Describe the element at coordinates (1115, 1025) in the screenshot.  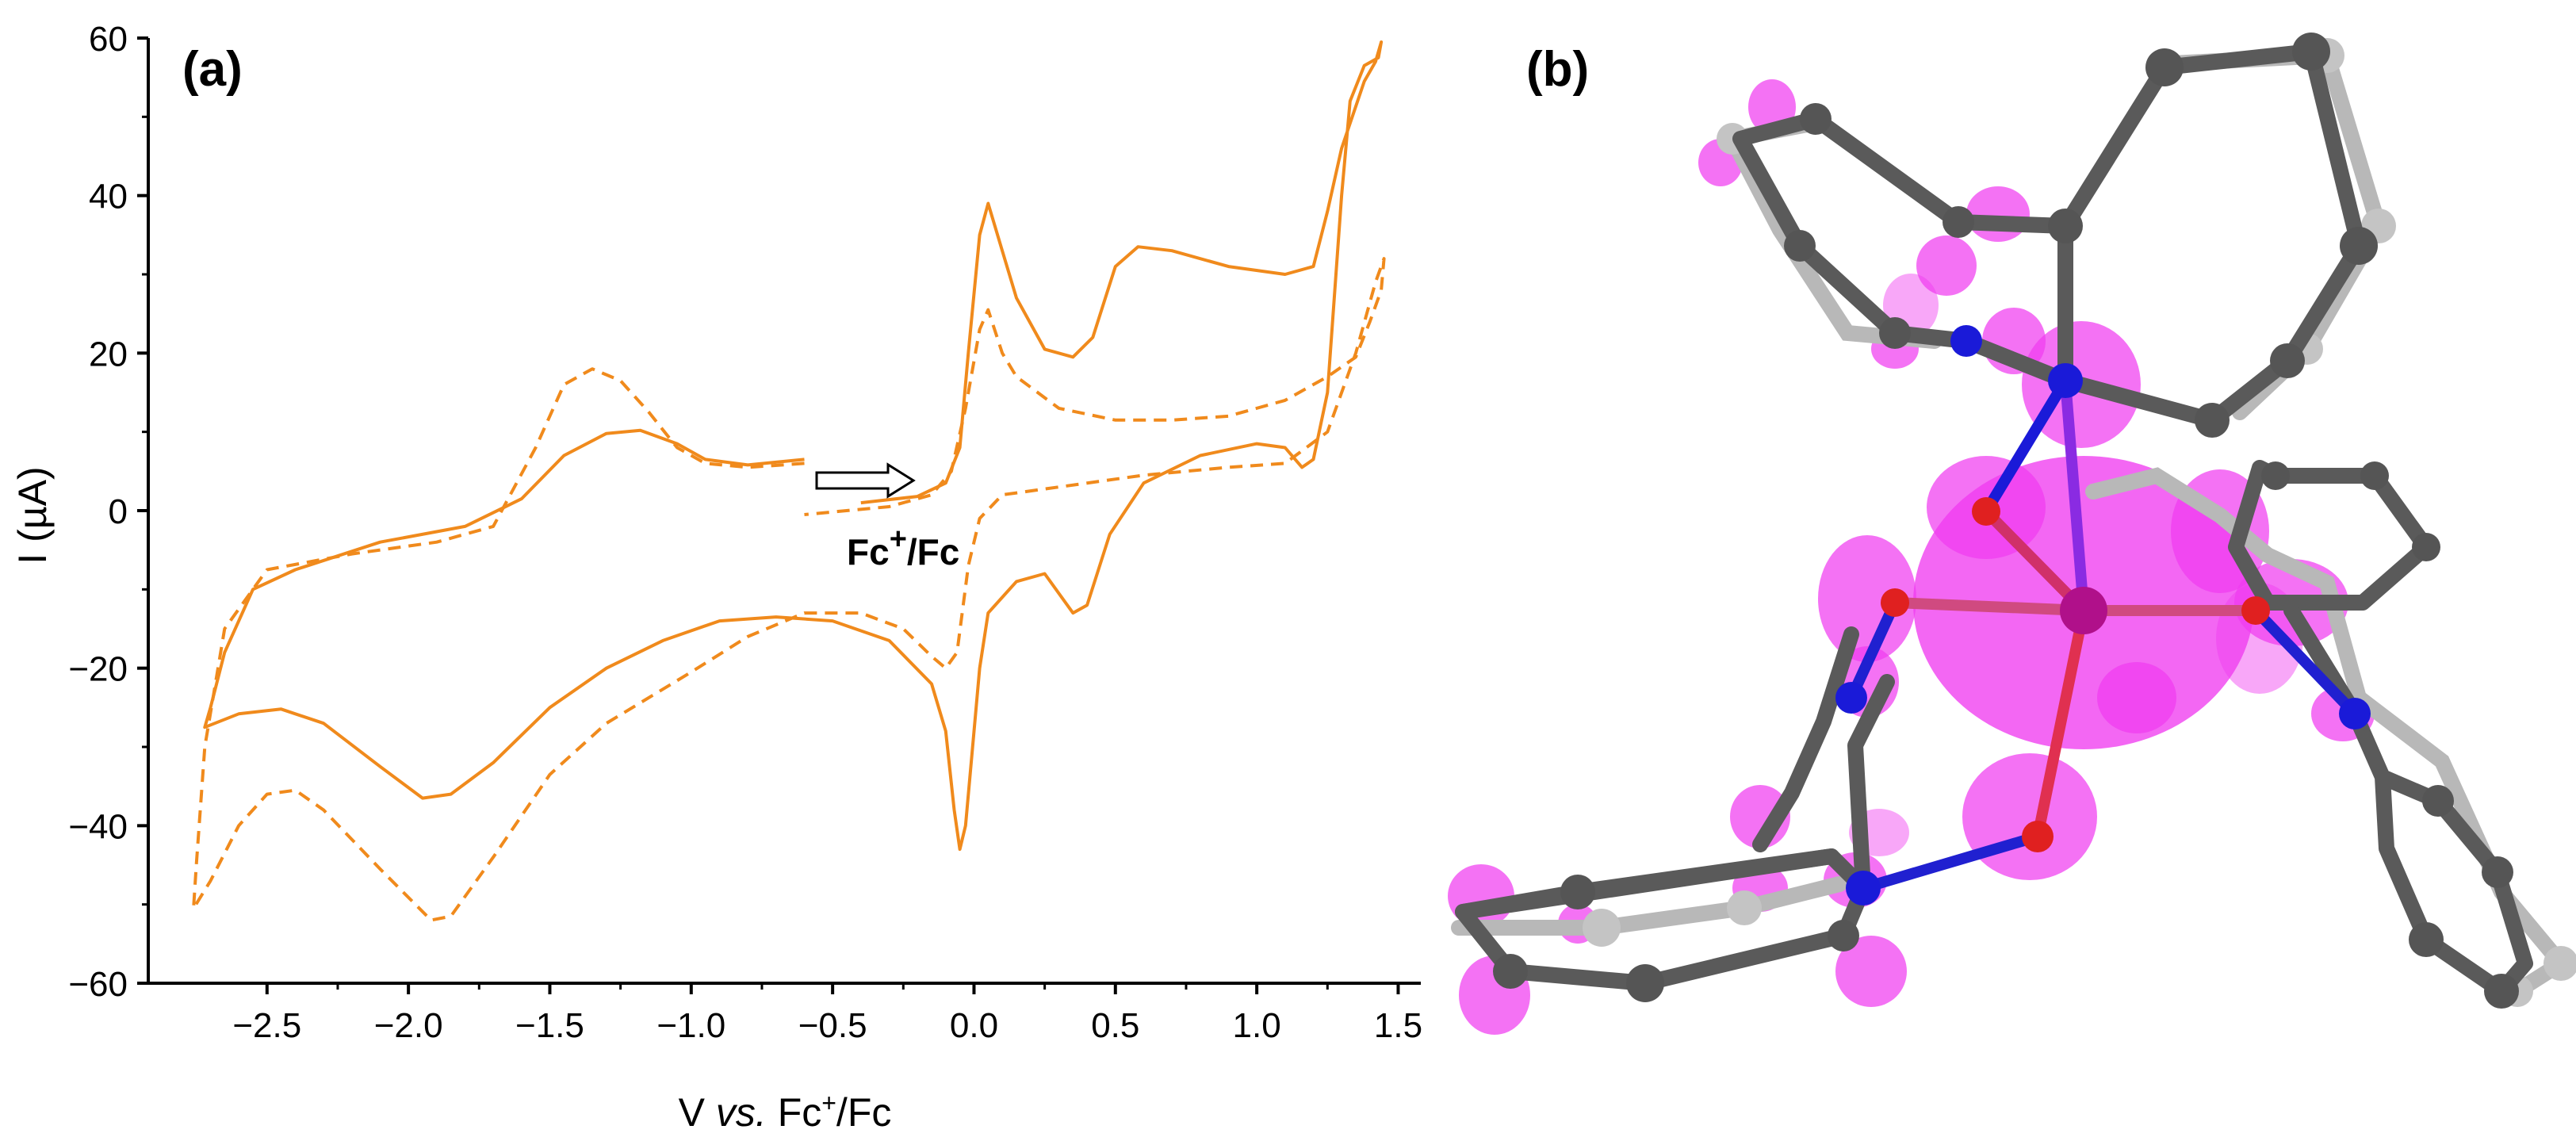
I see `x-tick-label: 0.5` at that location.